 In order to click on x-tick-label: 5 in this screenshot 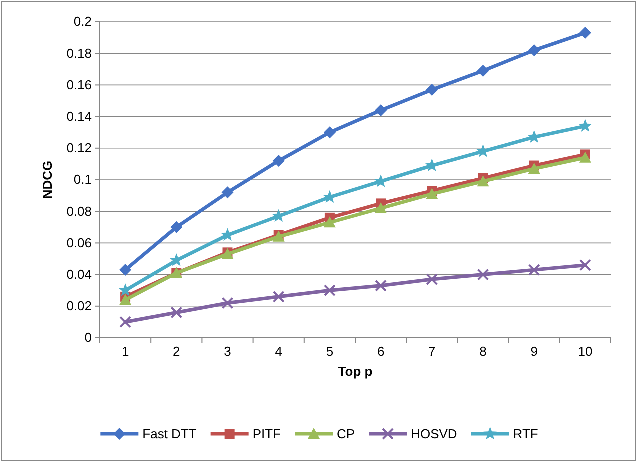, I will do `click(330, 352)`.